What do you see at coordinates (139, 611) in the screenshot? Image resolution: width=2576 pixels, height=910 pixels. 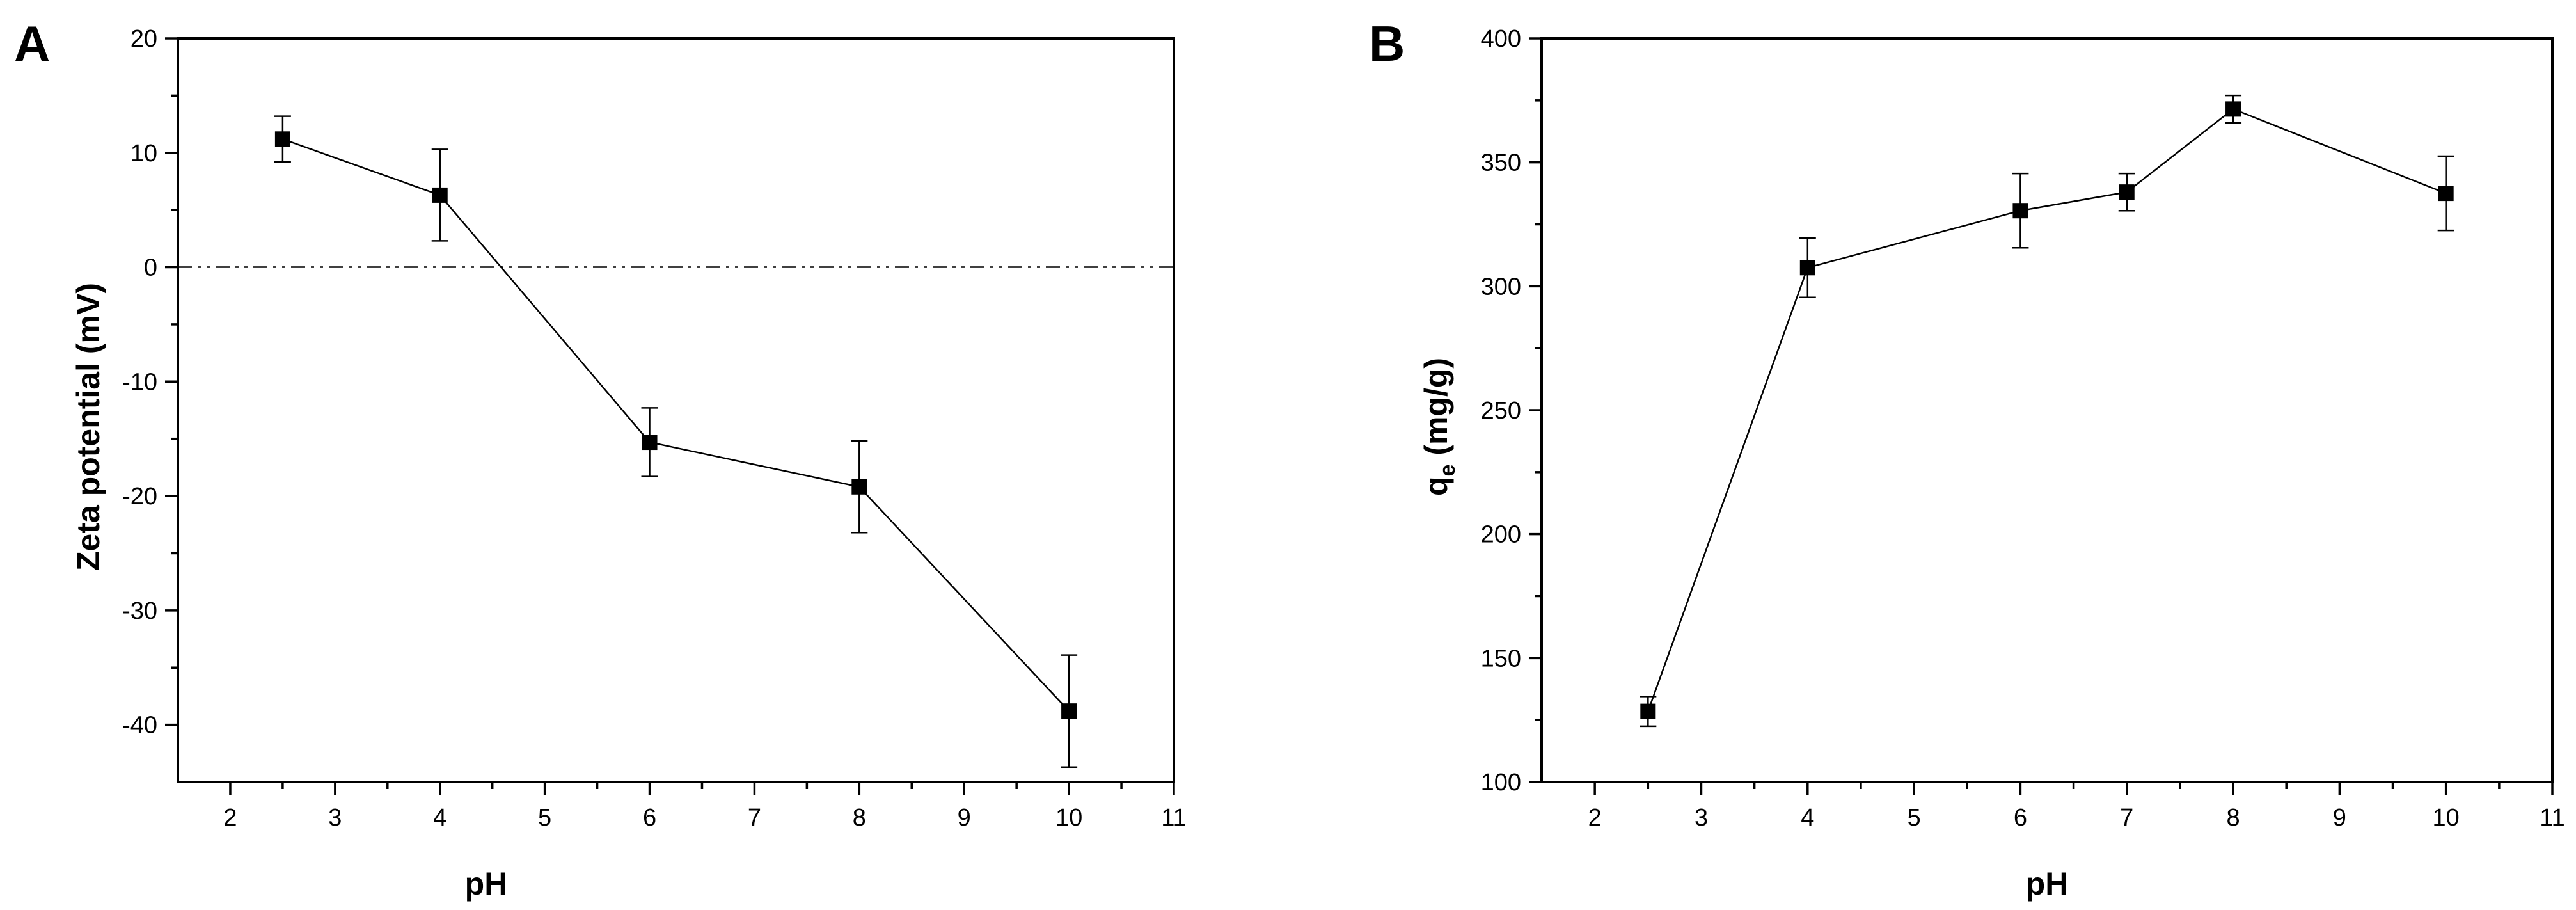 I see `panel-a-y-tick-label: -30` at bounding box center [139, 611].